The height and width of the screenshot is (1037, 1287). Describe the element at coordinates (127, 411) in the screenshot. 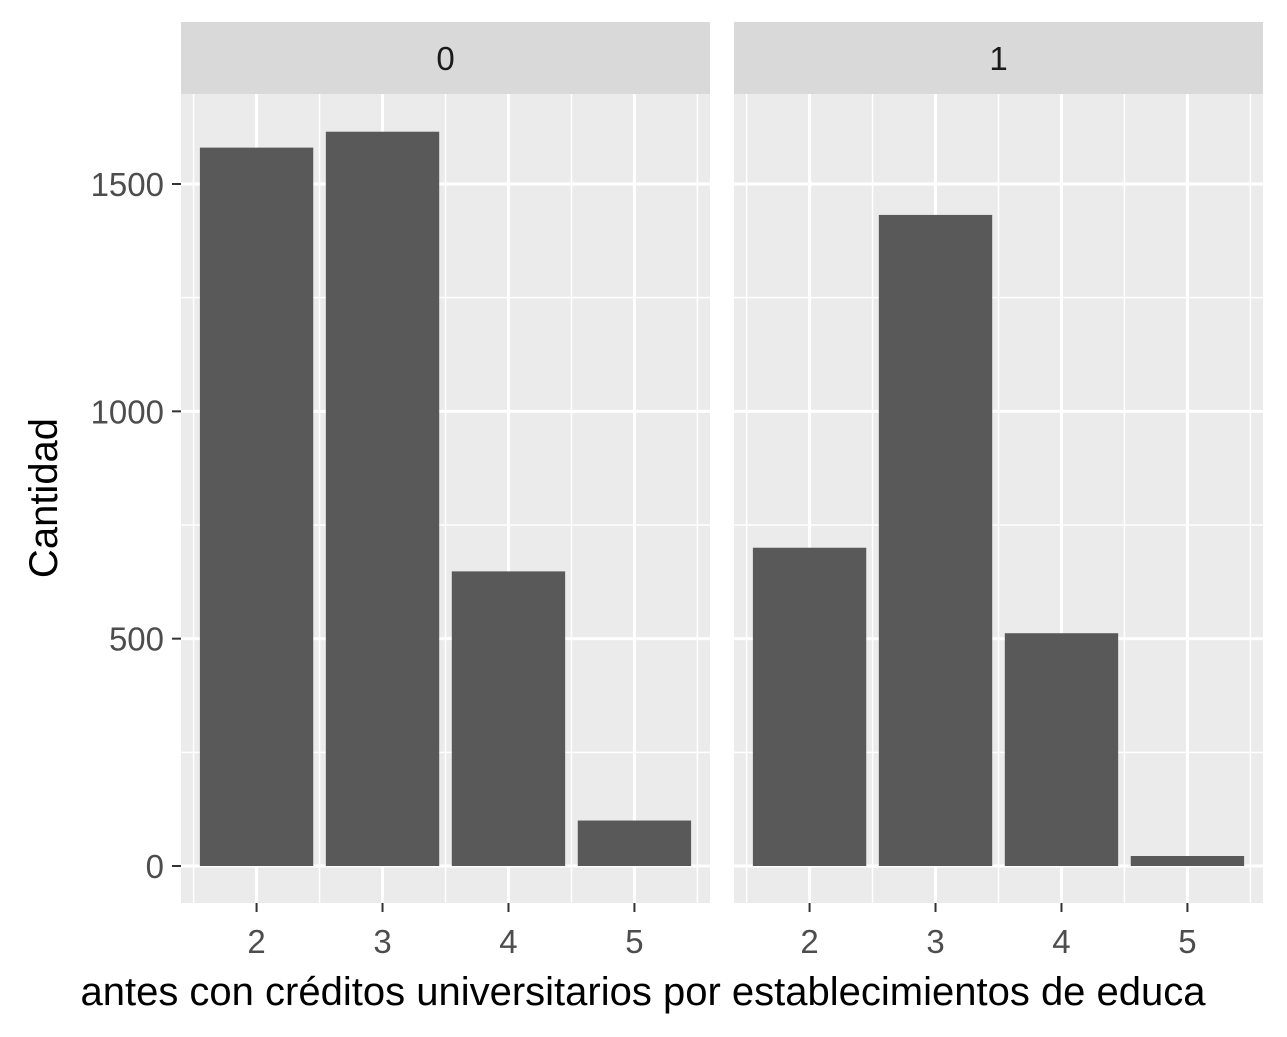

I see `y-tick-label: 1000` at that location.